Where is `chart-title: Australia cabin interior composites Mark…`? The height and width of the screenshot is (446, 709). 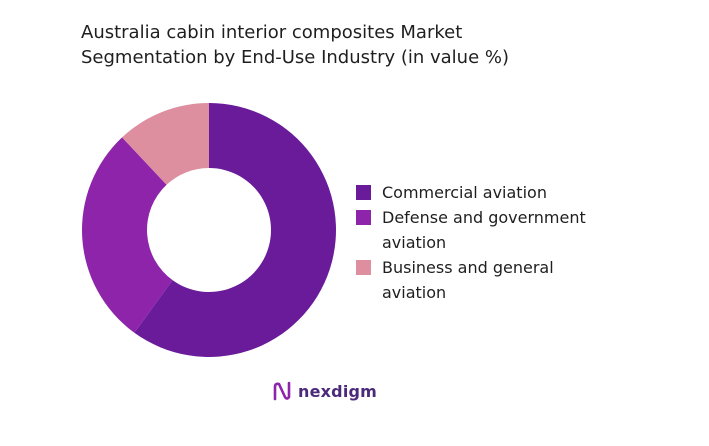
chart-title: Australia cabin interior composites Mark… is located at coordinates (381, 45).